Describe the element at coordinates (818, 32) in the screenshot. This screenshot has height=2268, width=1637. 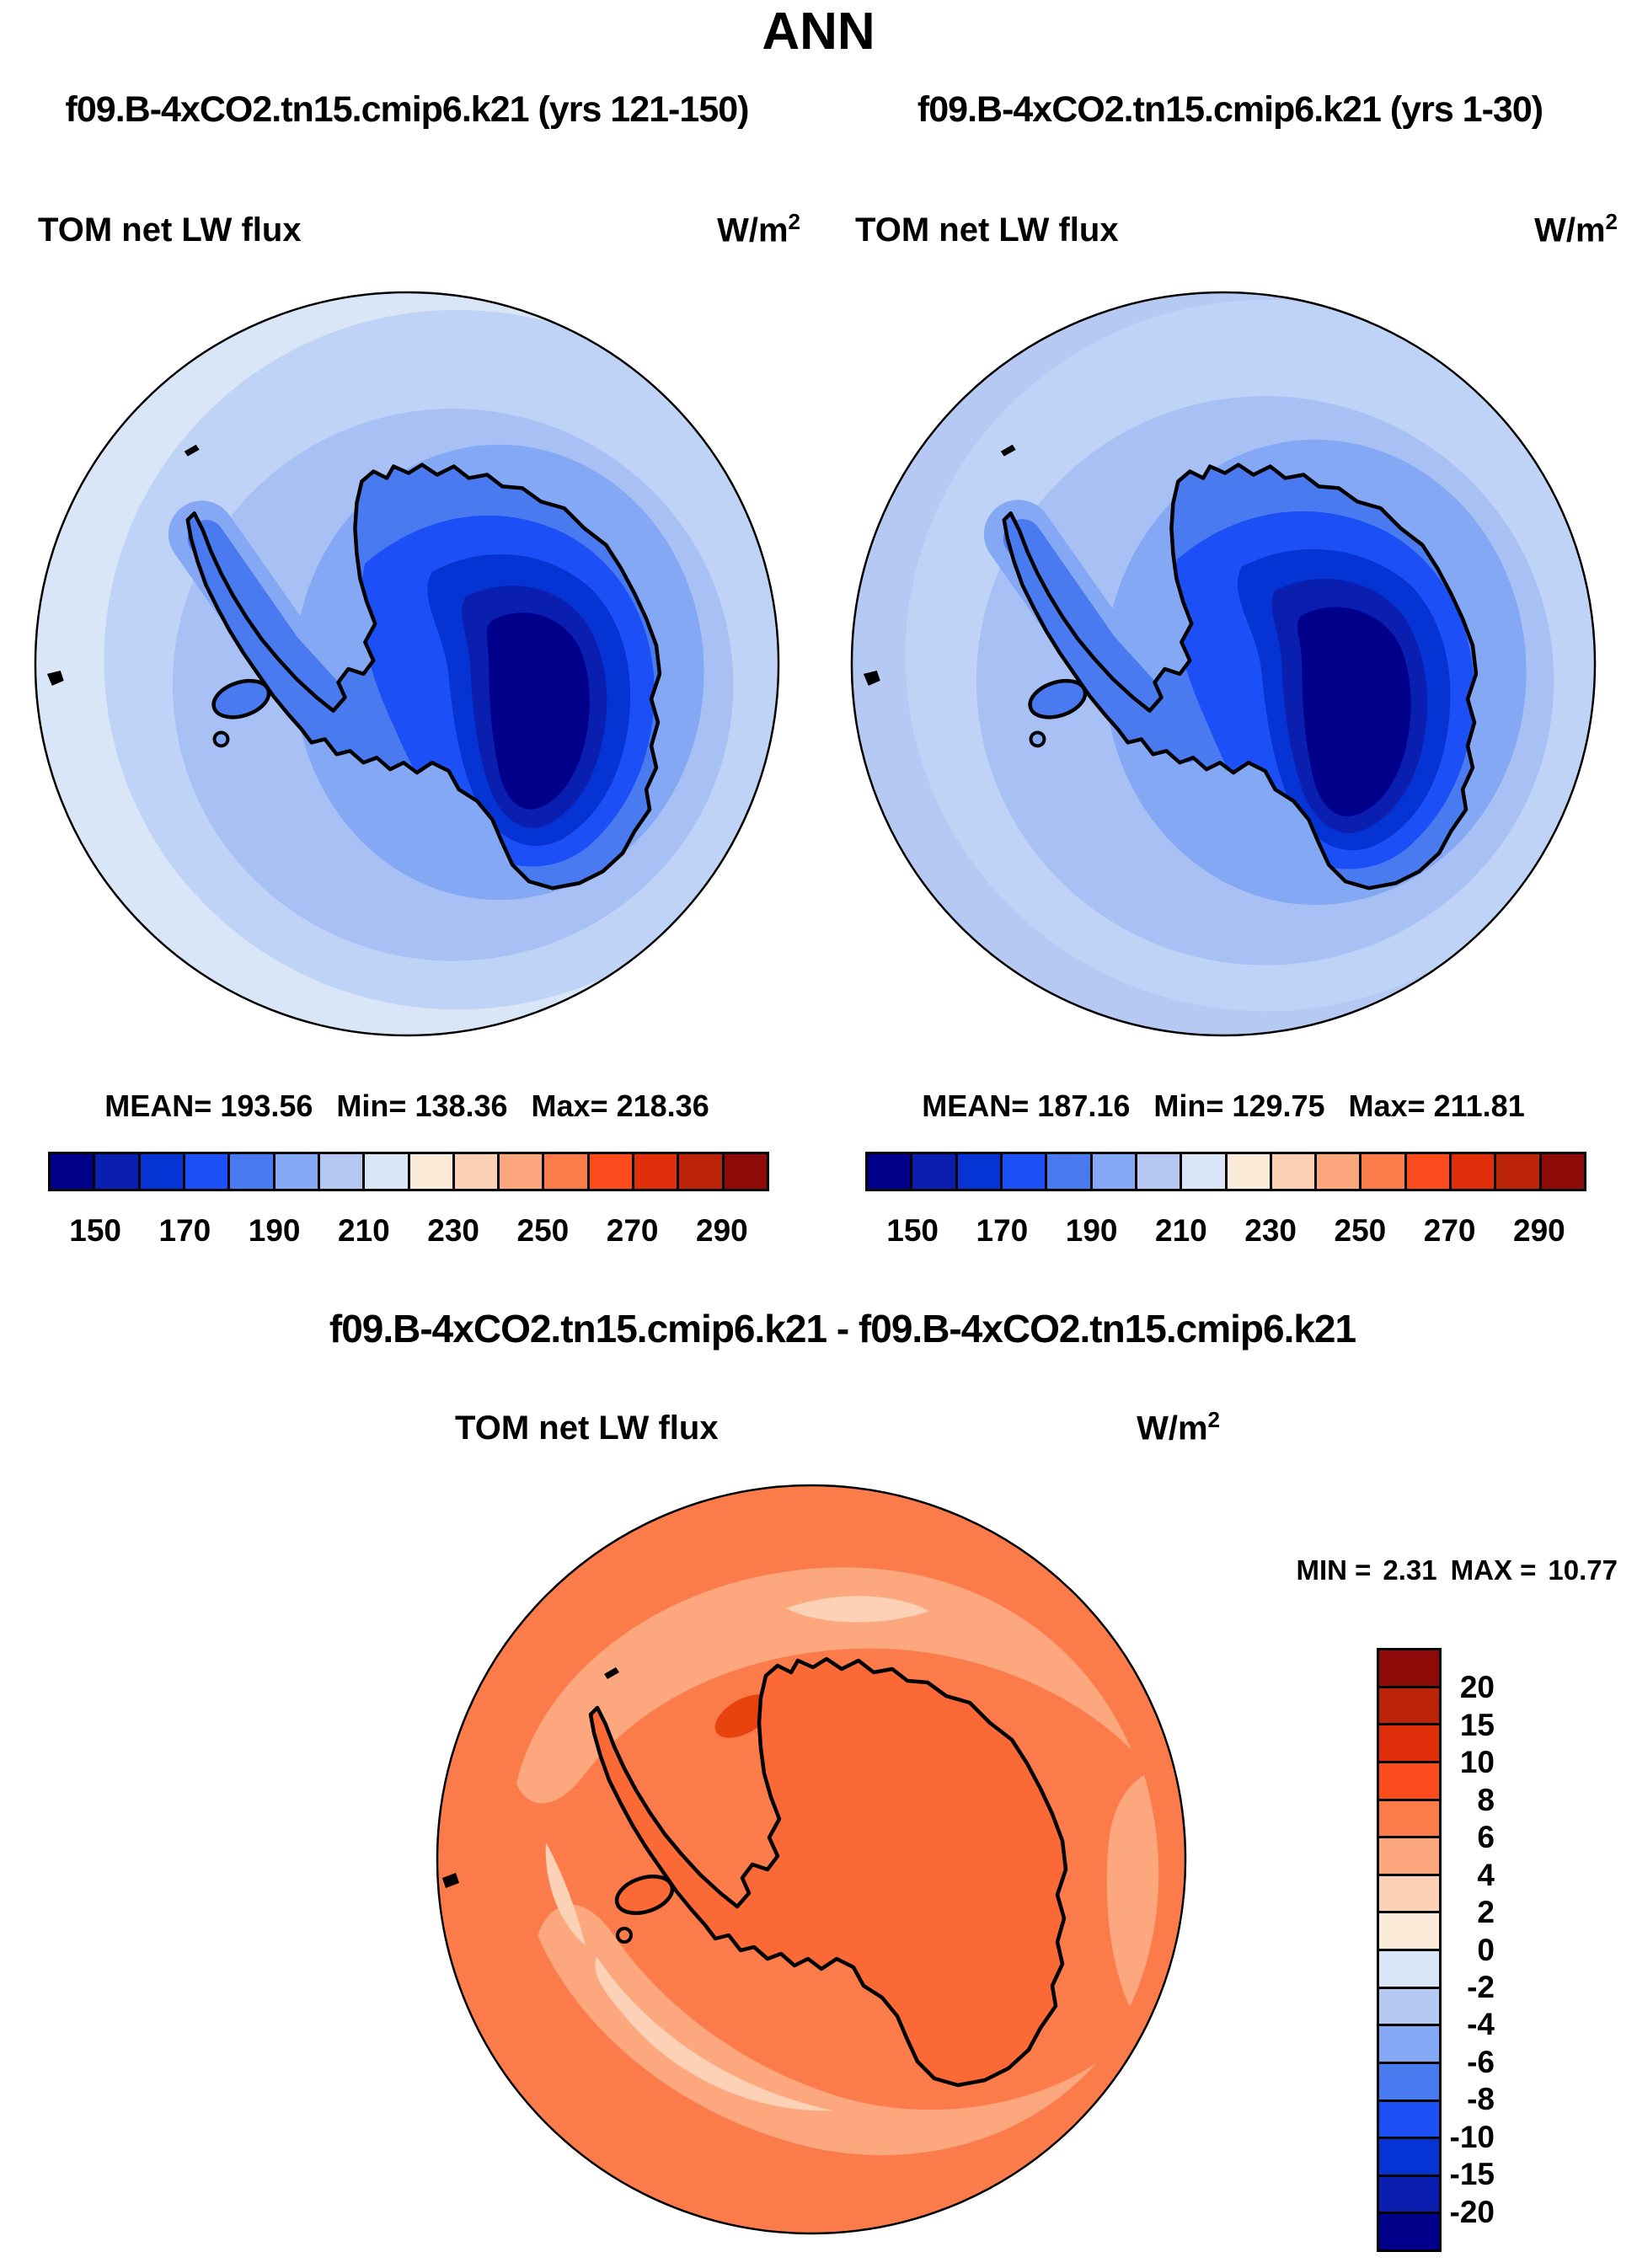
I see `figure-title: ANN` at that location.